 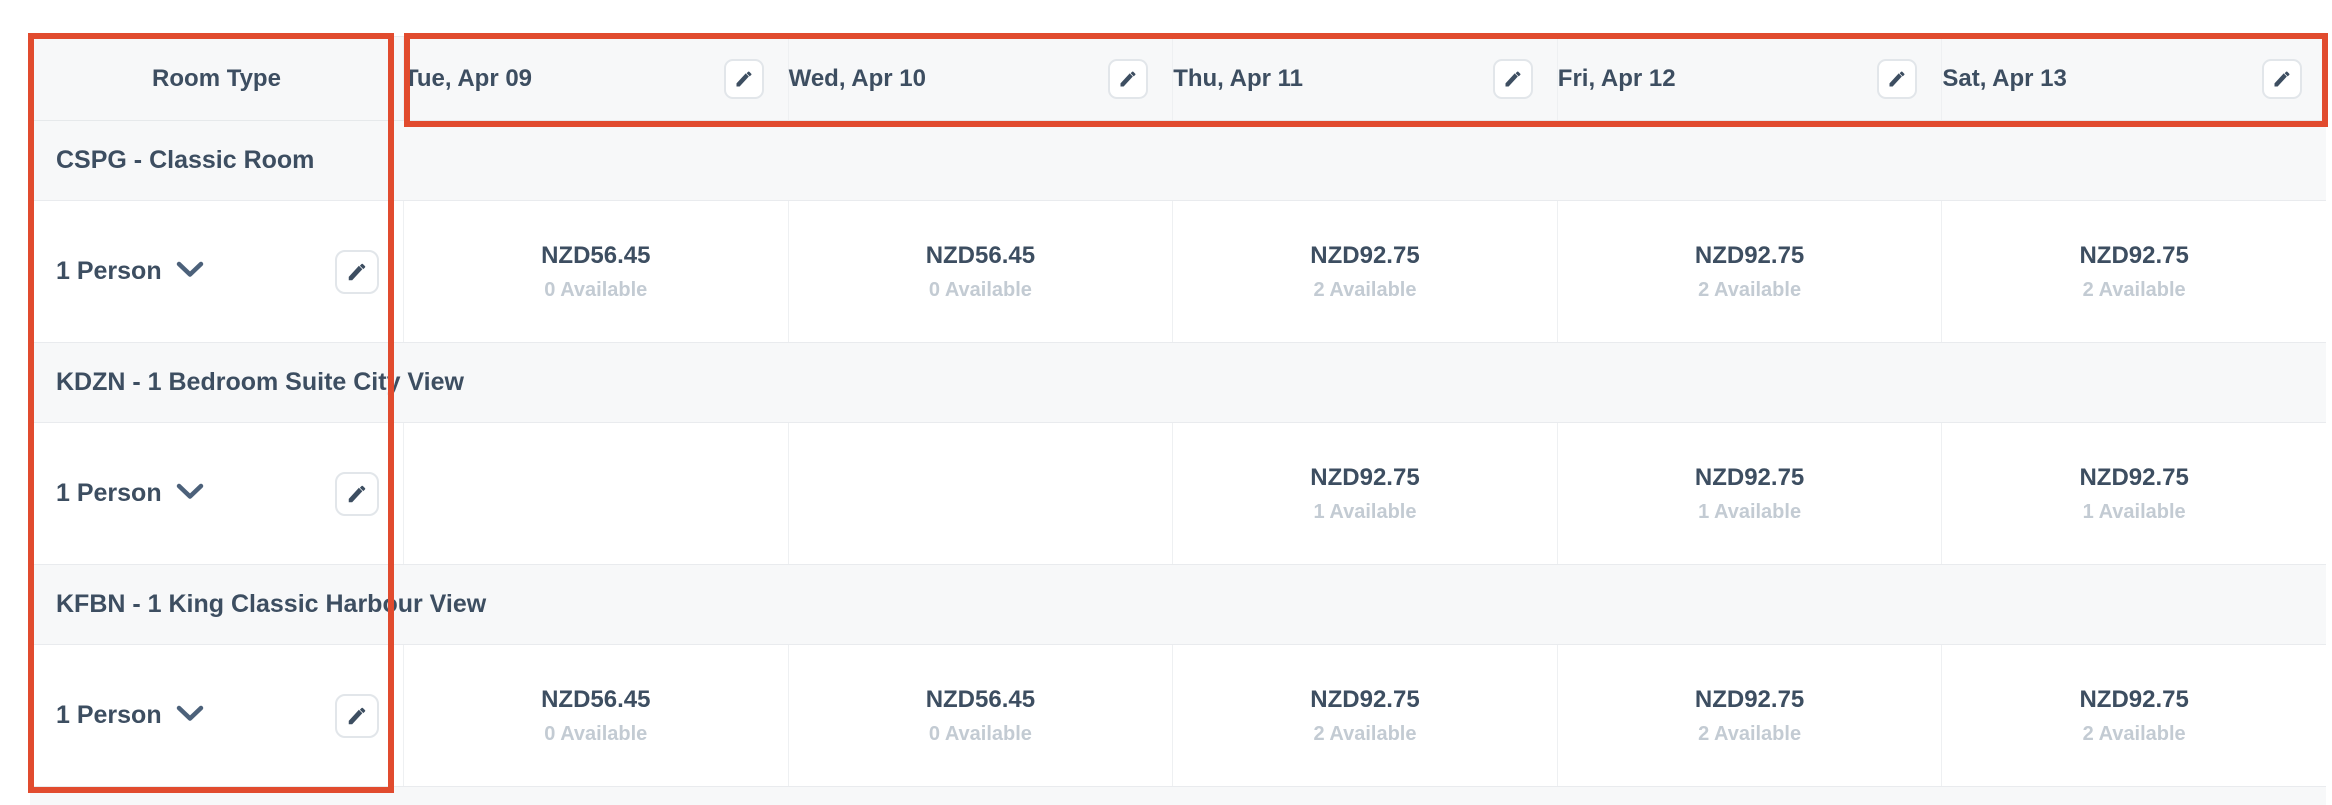 I want to click on next-section-sliver, so click(x=1178, y=796).